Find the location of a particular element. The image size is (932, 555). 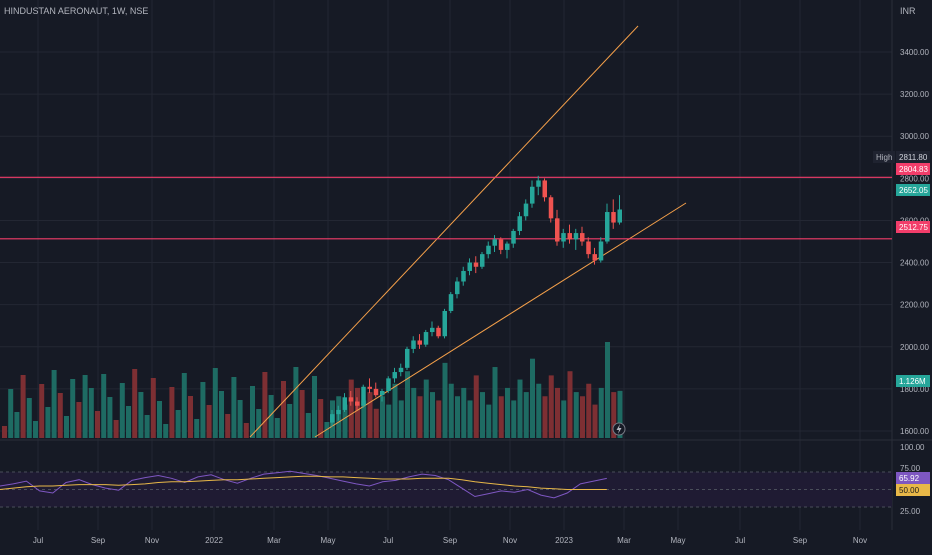

rsi-pane is located at coordinates (446, 489).